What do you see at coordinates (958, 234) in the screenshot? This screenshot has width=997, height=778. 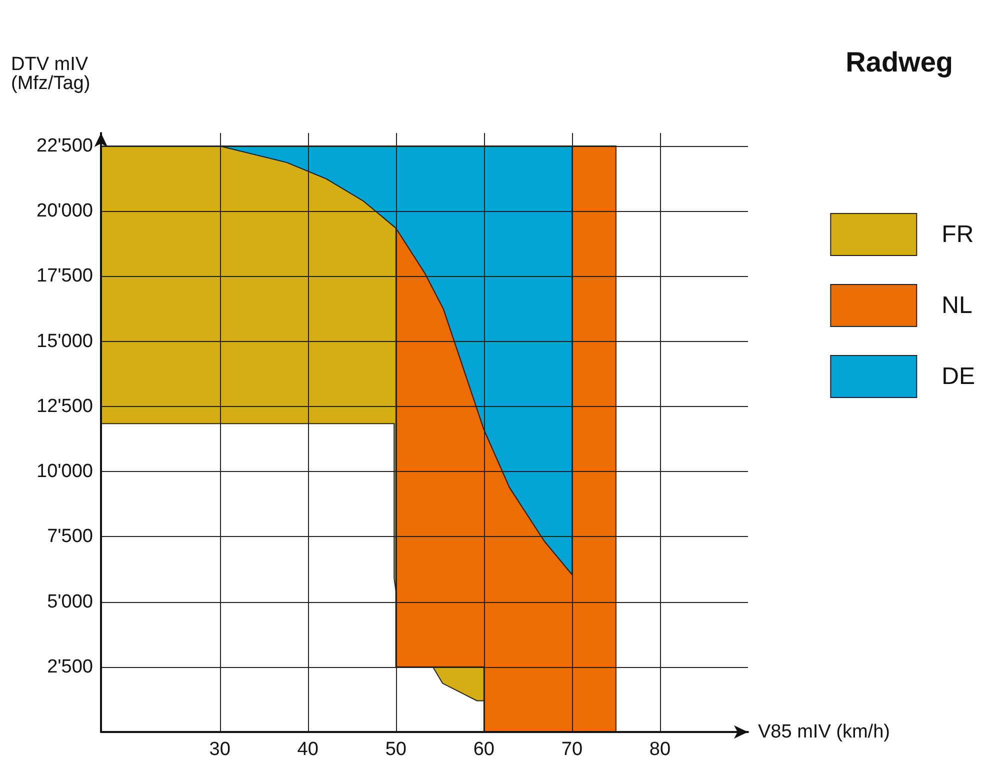 I see `legend-label: FR` at bounding box center [958, 234].